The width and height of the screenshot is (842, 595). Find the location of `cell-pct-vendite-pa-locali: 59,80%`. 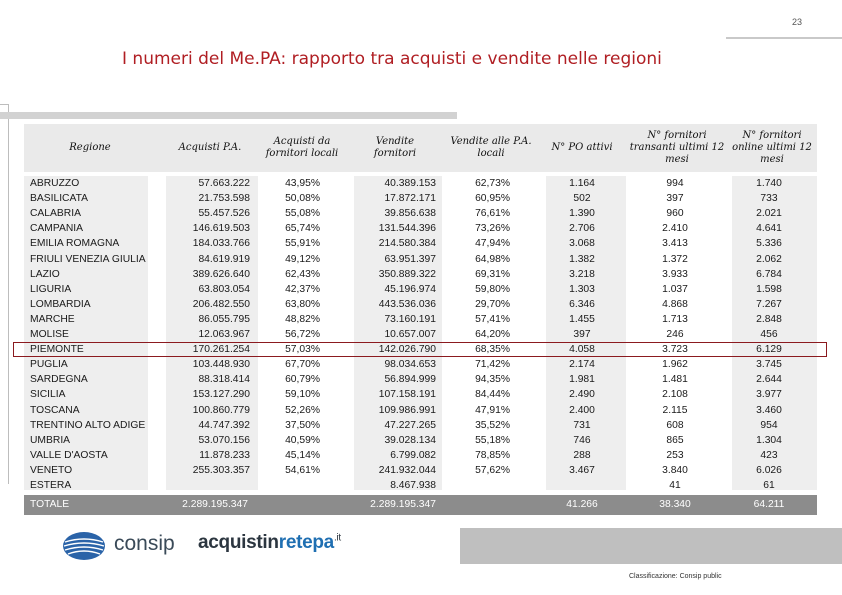

cell-pct-vendite-pa-locali: 59,80% is located at coordinates (492, 289).